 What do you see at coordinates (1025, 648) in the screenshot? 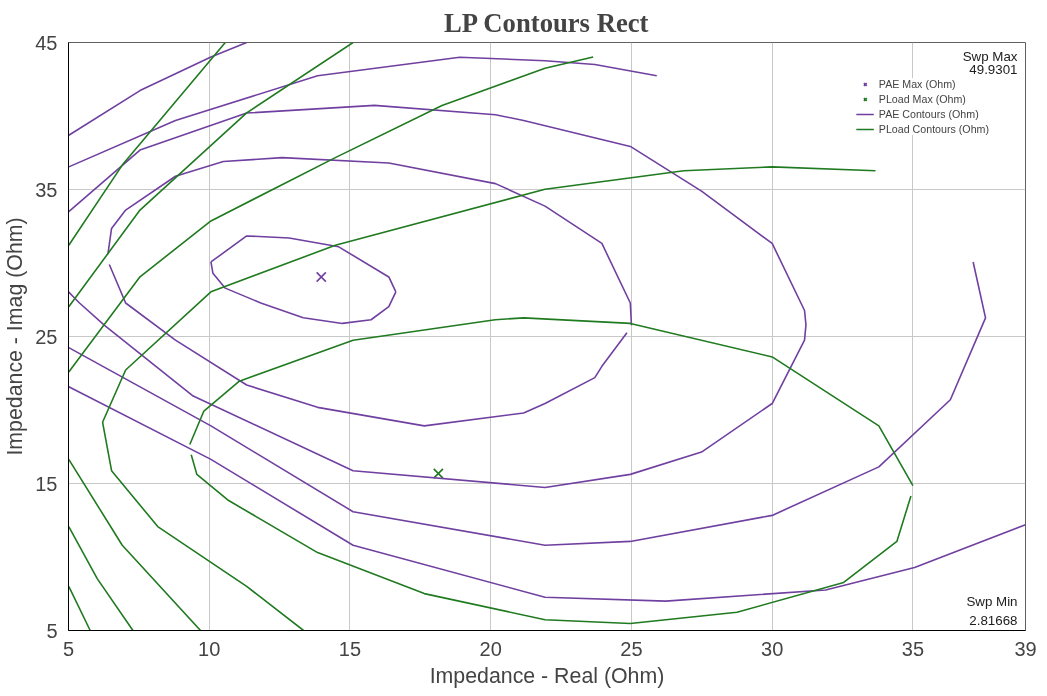
I see `x-tick-label: 39` at bounding box center [1025, 648].